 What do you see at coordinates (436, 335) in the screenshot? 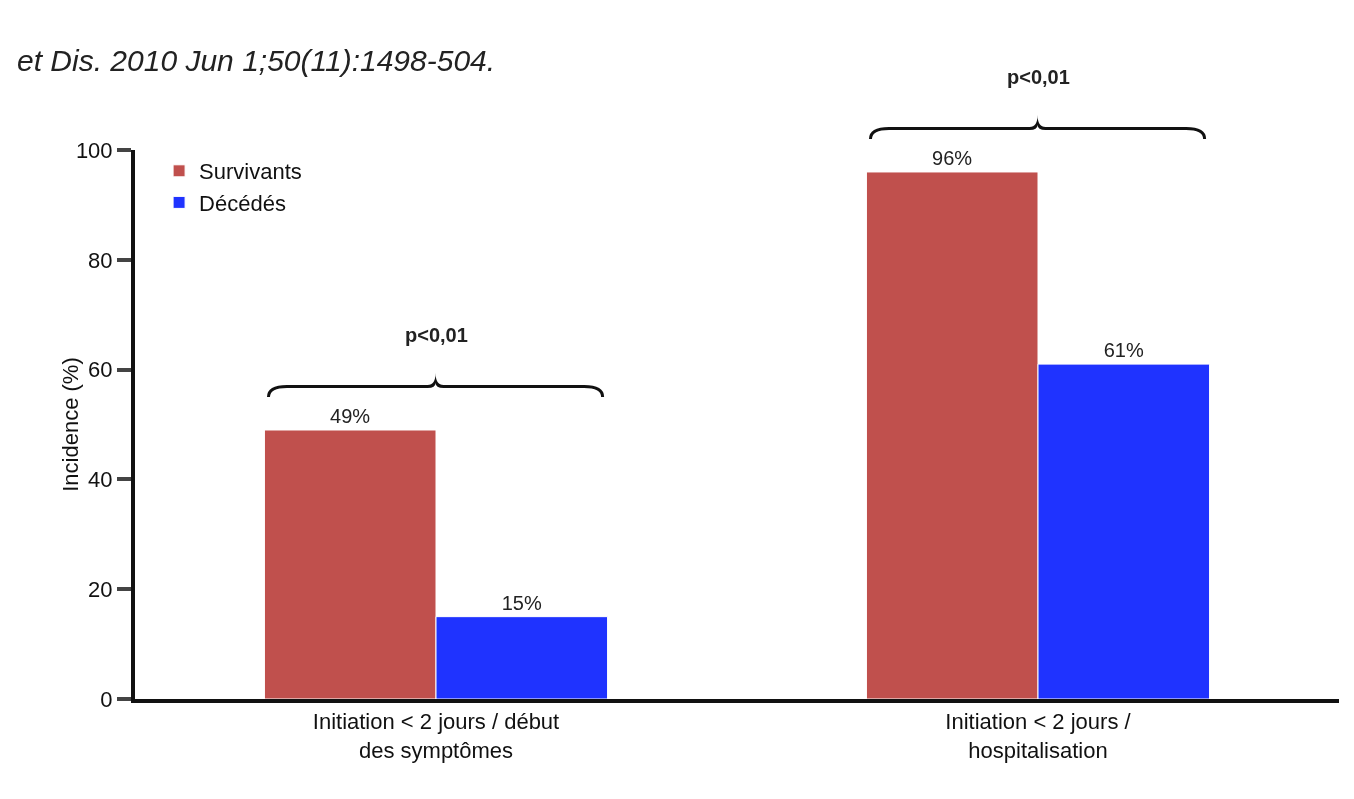
I see `annotation: p<0,01` at bounding box center [436, 335].